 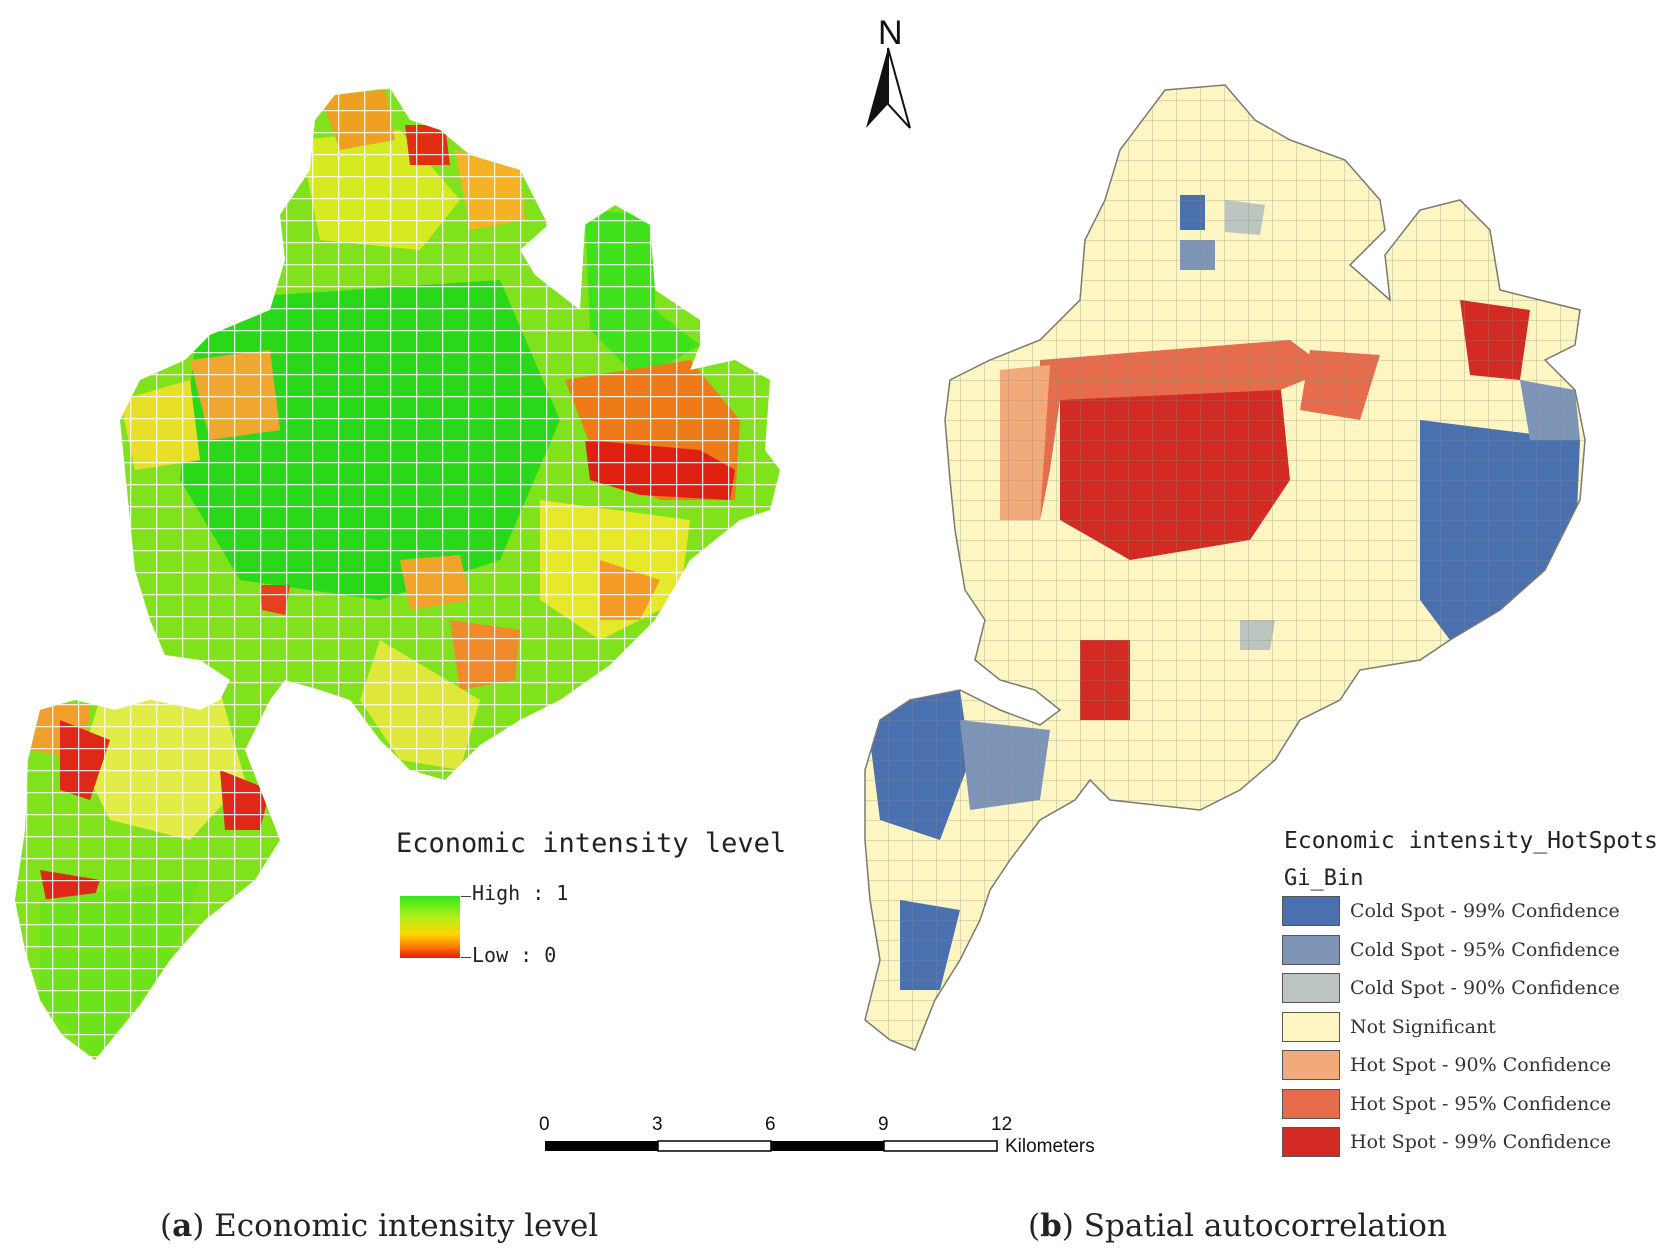 I want to click on scale-bar, so click(x=771, y=1146).